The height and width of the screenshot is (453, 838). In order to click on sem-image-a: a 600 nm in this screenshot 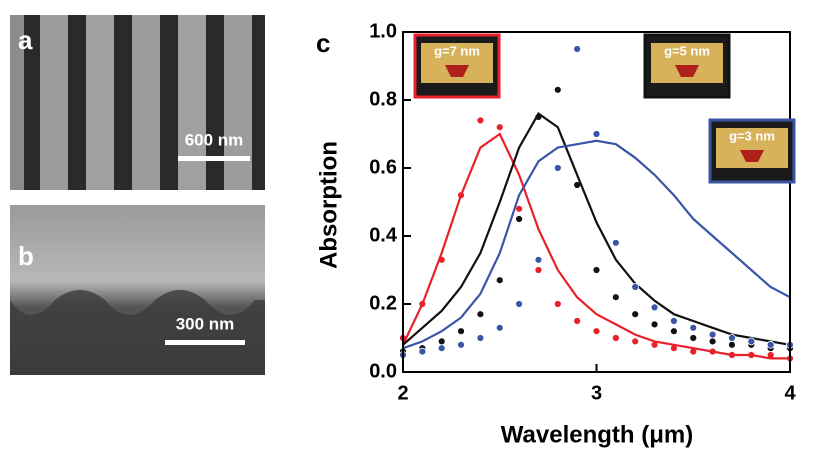, I will do `click(137, 102)`.